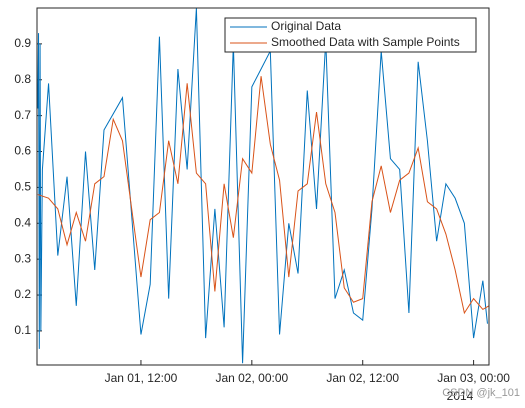 This screenshot has width=525, height=408. I want to click on x-tick-label: Jan 01, 12:00, so click(141, 378).